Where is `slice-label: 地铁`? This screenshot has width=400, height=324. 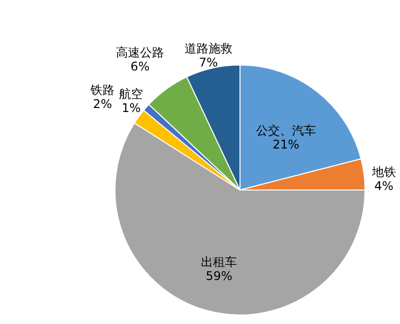
slice-label: 地铁 is located at coordinates (383, 171).